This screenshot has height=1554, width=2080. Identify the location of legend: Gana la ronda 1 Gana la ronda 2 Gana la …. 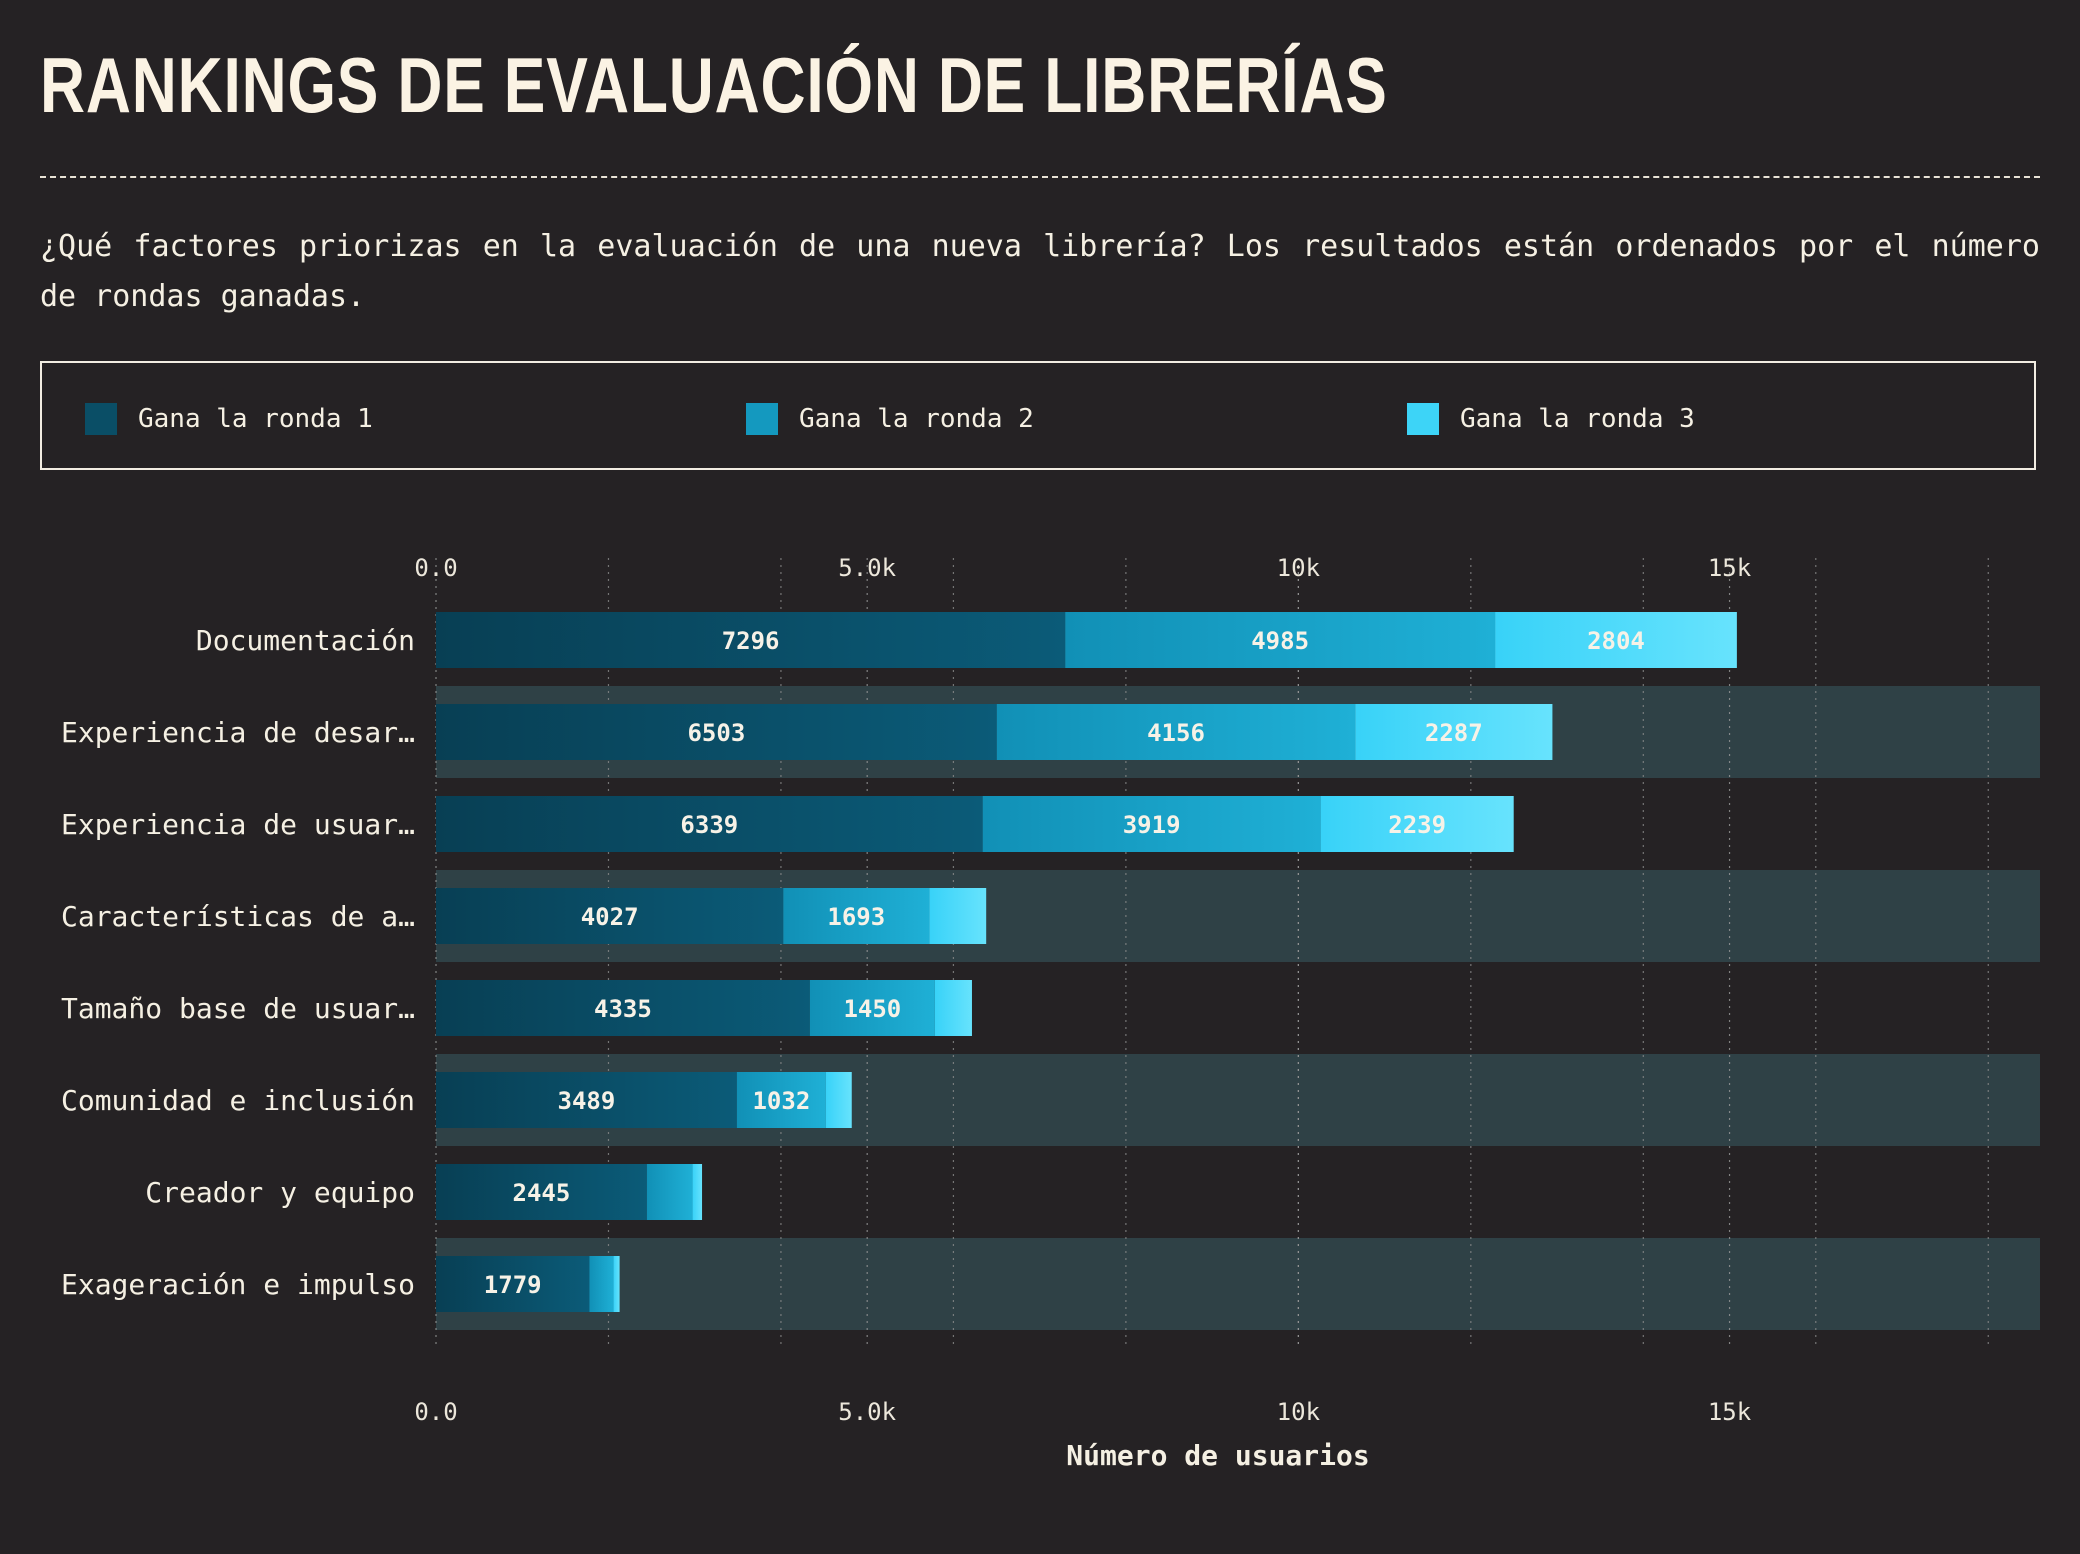
(1038, 415).